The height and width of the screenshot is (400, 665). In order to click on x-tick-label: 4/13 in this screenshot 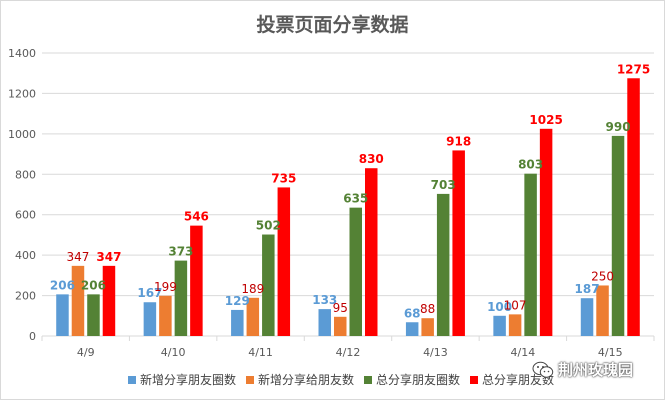, I will do `click(435, 352)`.